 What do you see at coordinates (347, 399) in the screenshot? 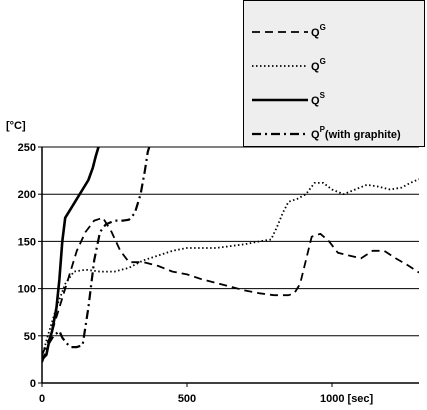
I see `x-tick-label-1000: 1000 [sec]` at bounding box center [347, 399].